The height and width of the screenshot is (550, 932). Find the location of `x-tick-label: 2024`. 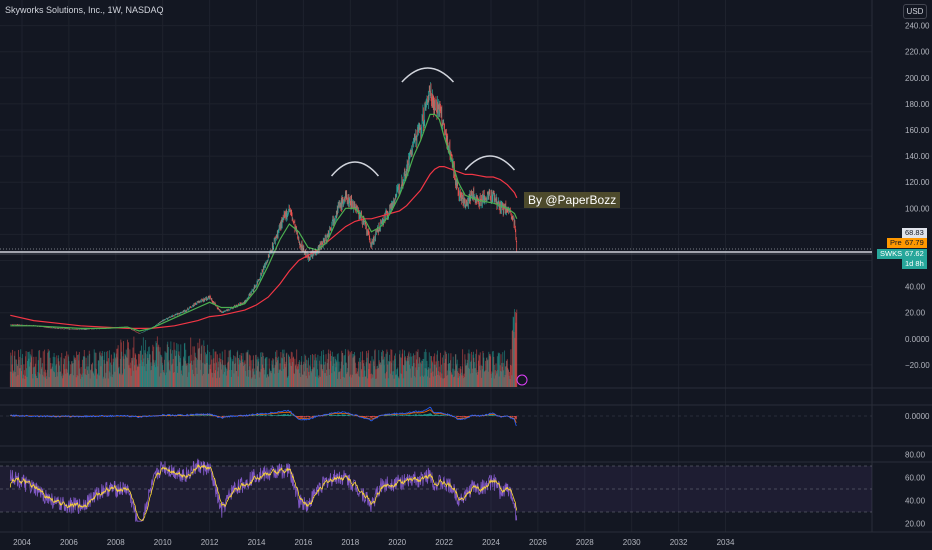

x-tick-label: 2024 is located at coordinates (491, 542).